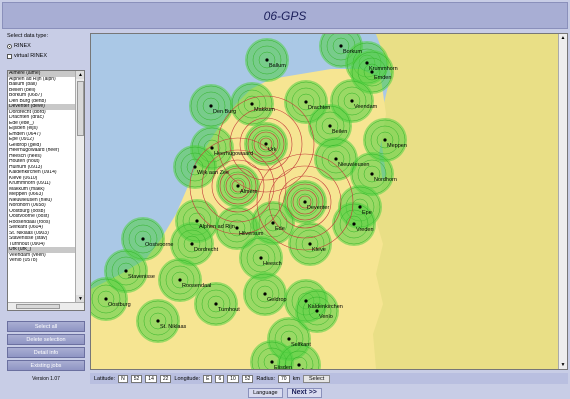 This screenshot has height=399, width=570. What do you see at coordinates (26, 194) in the screenshot?
I see `station-item: Meppen (0663)` at bounding box center [26, 194].